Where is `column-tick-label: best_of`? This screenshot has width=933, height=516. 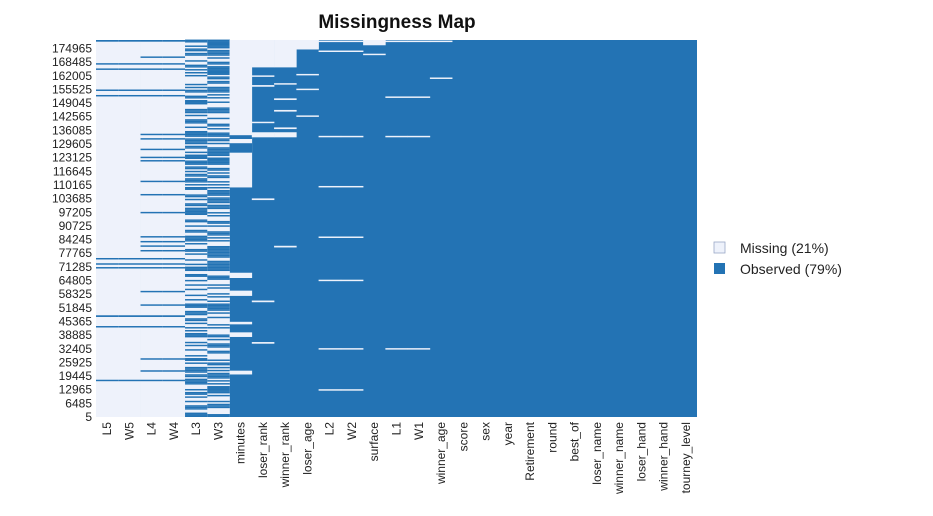 column-tick-label: best_of is located at coordinates (575, 441).